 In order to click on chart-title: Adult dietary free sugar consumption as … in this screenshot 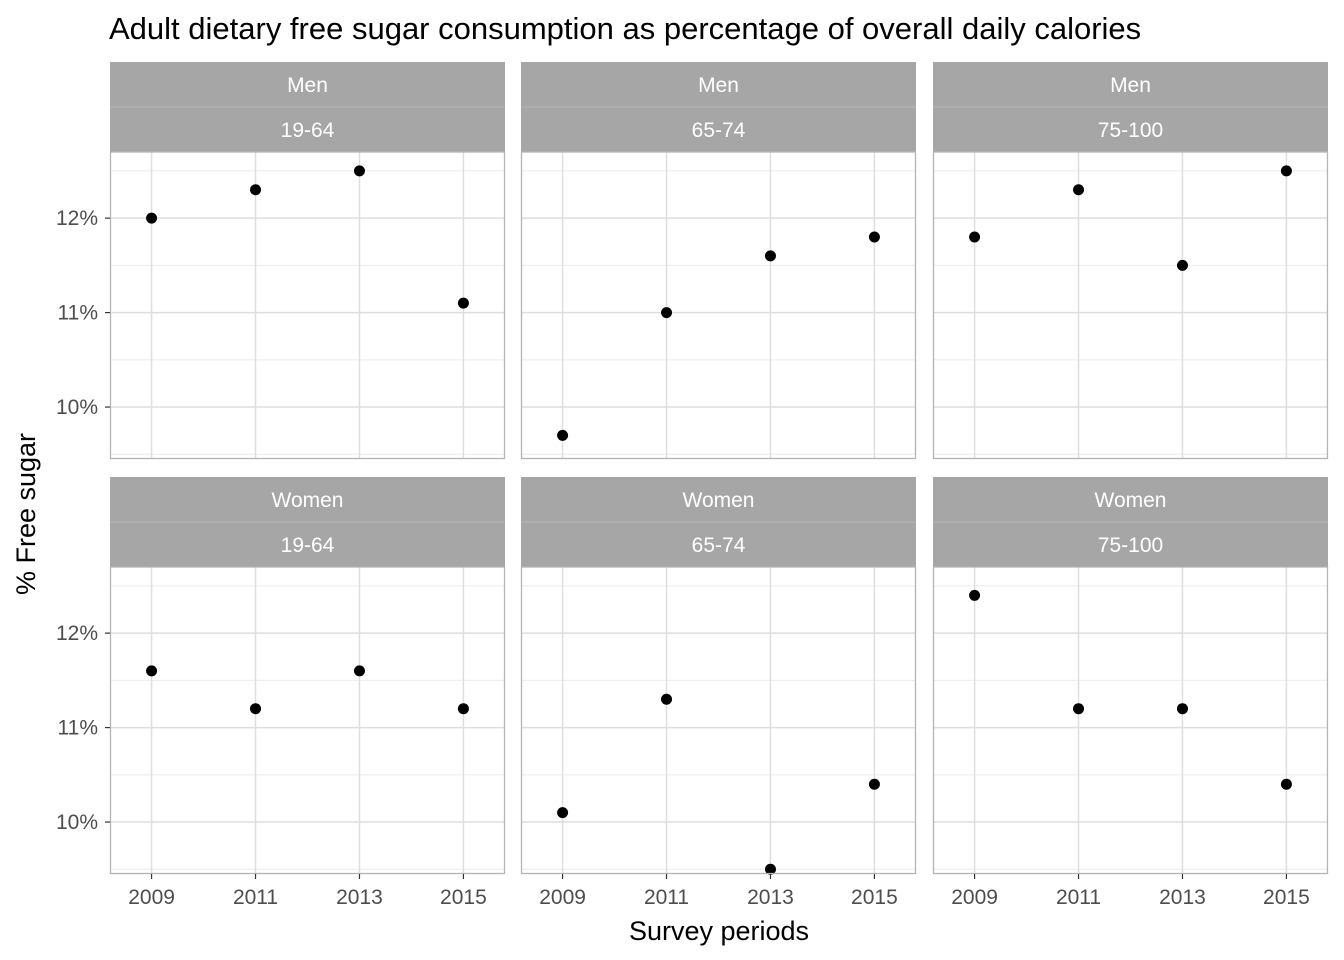, I will do `click(625, 28)`.